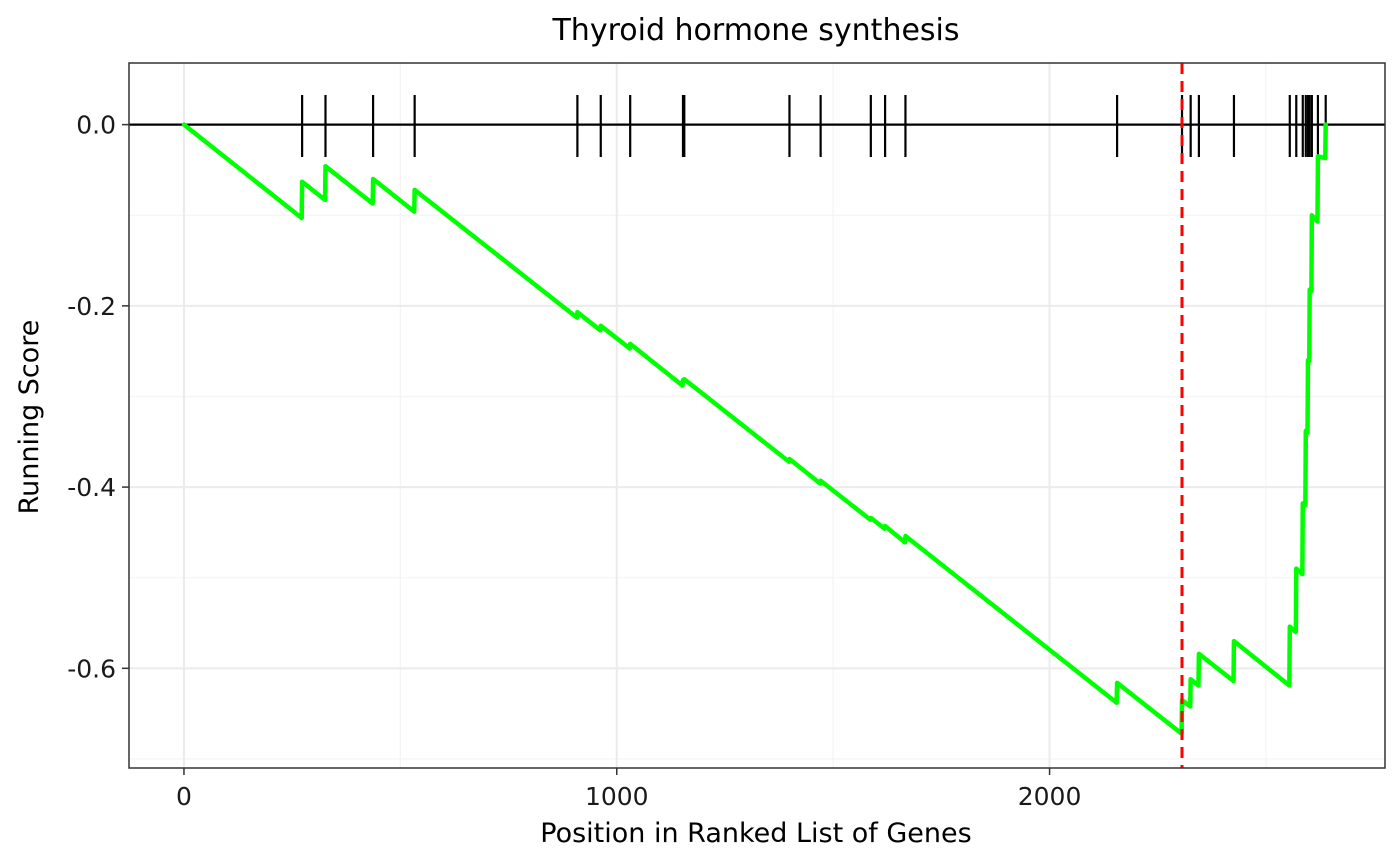  I want to click on y-tick-label: -0.4, so click(91, 487).